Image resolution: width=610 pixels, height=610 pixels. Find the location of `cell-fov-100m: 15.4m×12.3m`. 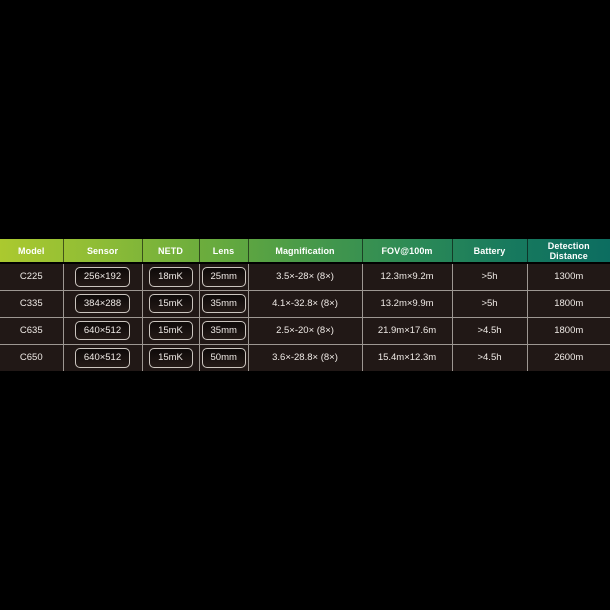

cell-fov-100m: 15.4m×12.3m is located at coordinates (407, 357).